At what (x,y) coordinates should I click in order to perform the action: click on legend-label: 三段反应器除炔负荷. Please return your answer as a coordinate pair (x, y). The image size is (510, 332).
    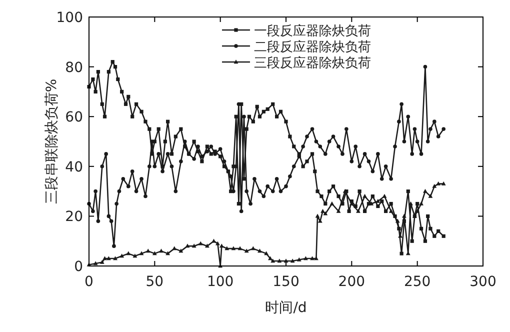
    Looking at the image, I should click on (312, 63).